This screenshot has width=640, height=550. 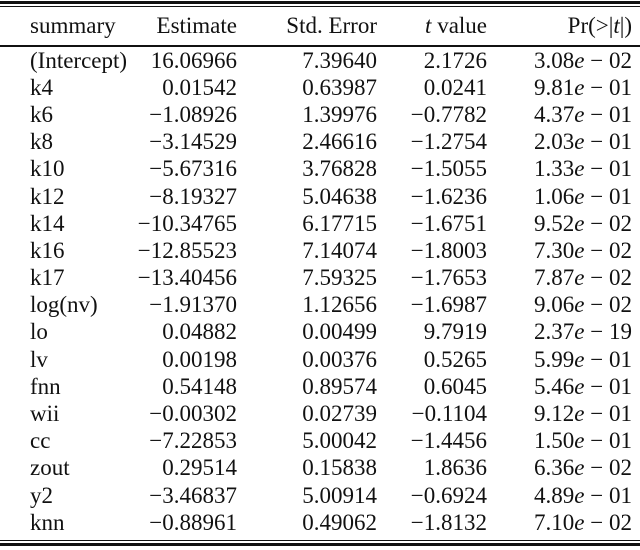 What do you see at coordinates (339, 87) in the screenshot?
I see `cell-std_error: 0.63987` at bounding box center [339, 87].